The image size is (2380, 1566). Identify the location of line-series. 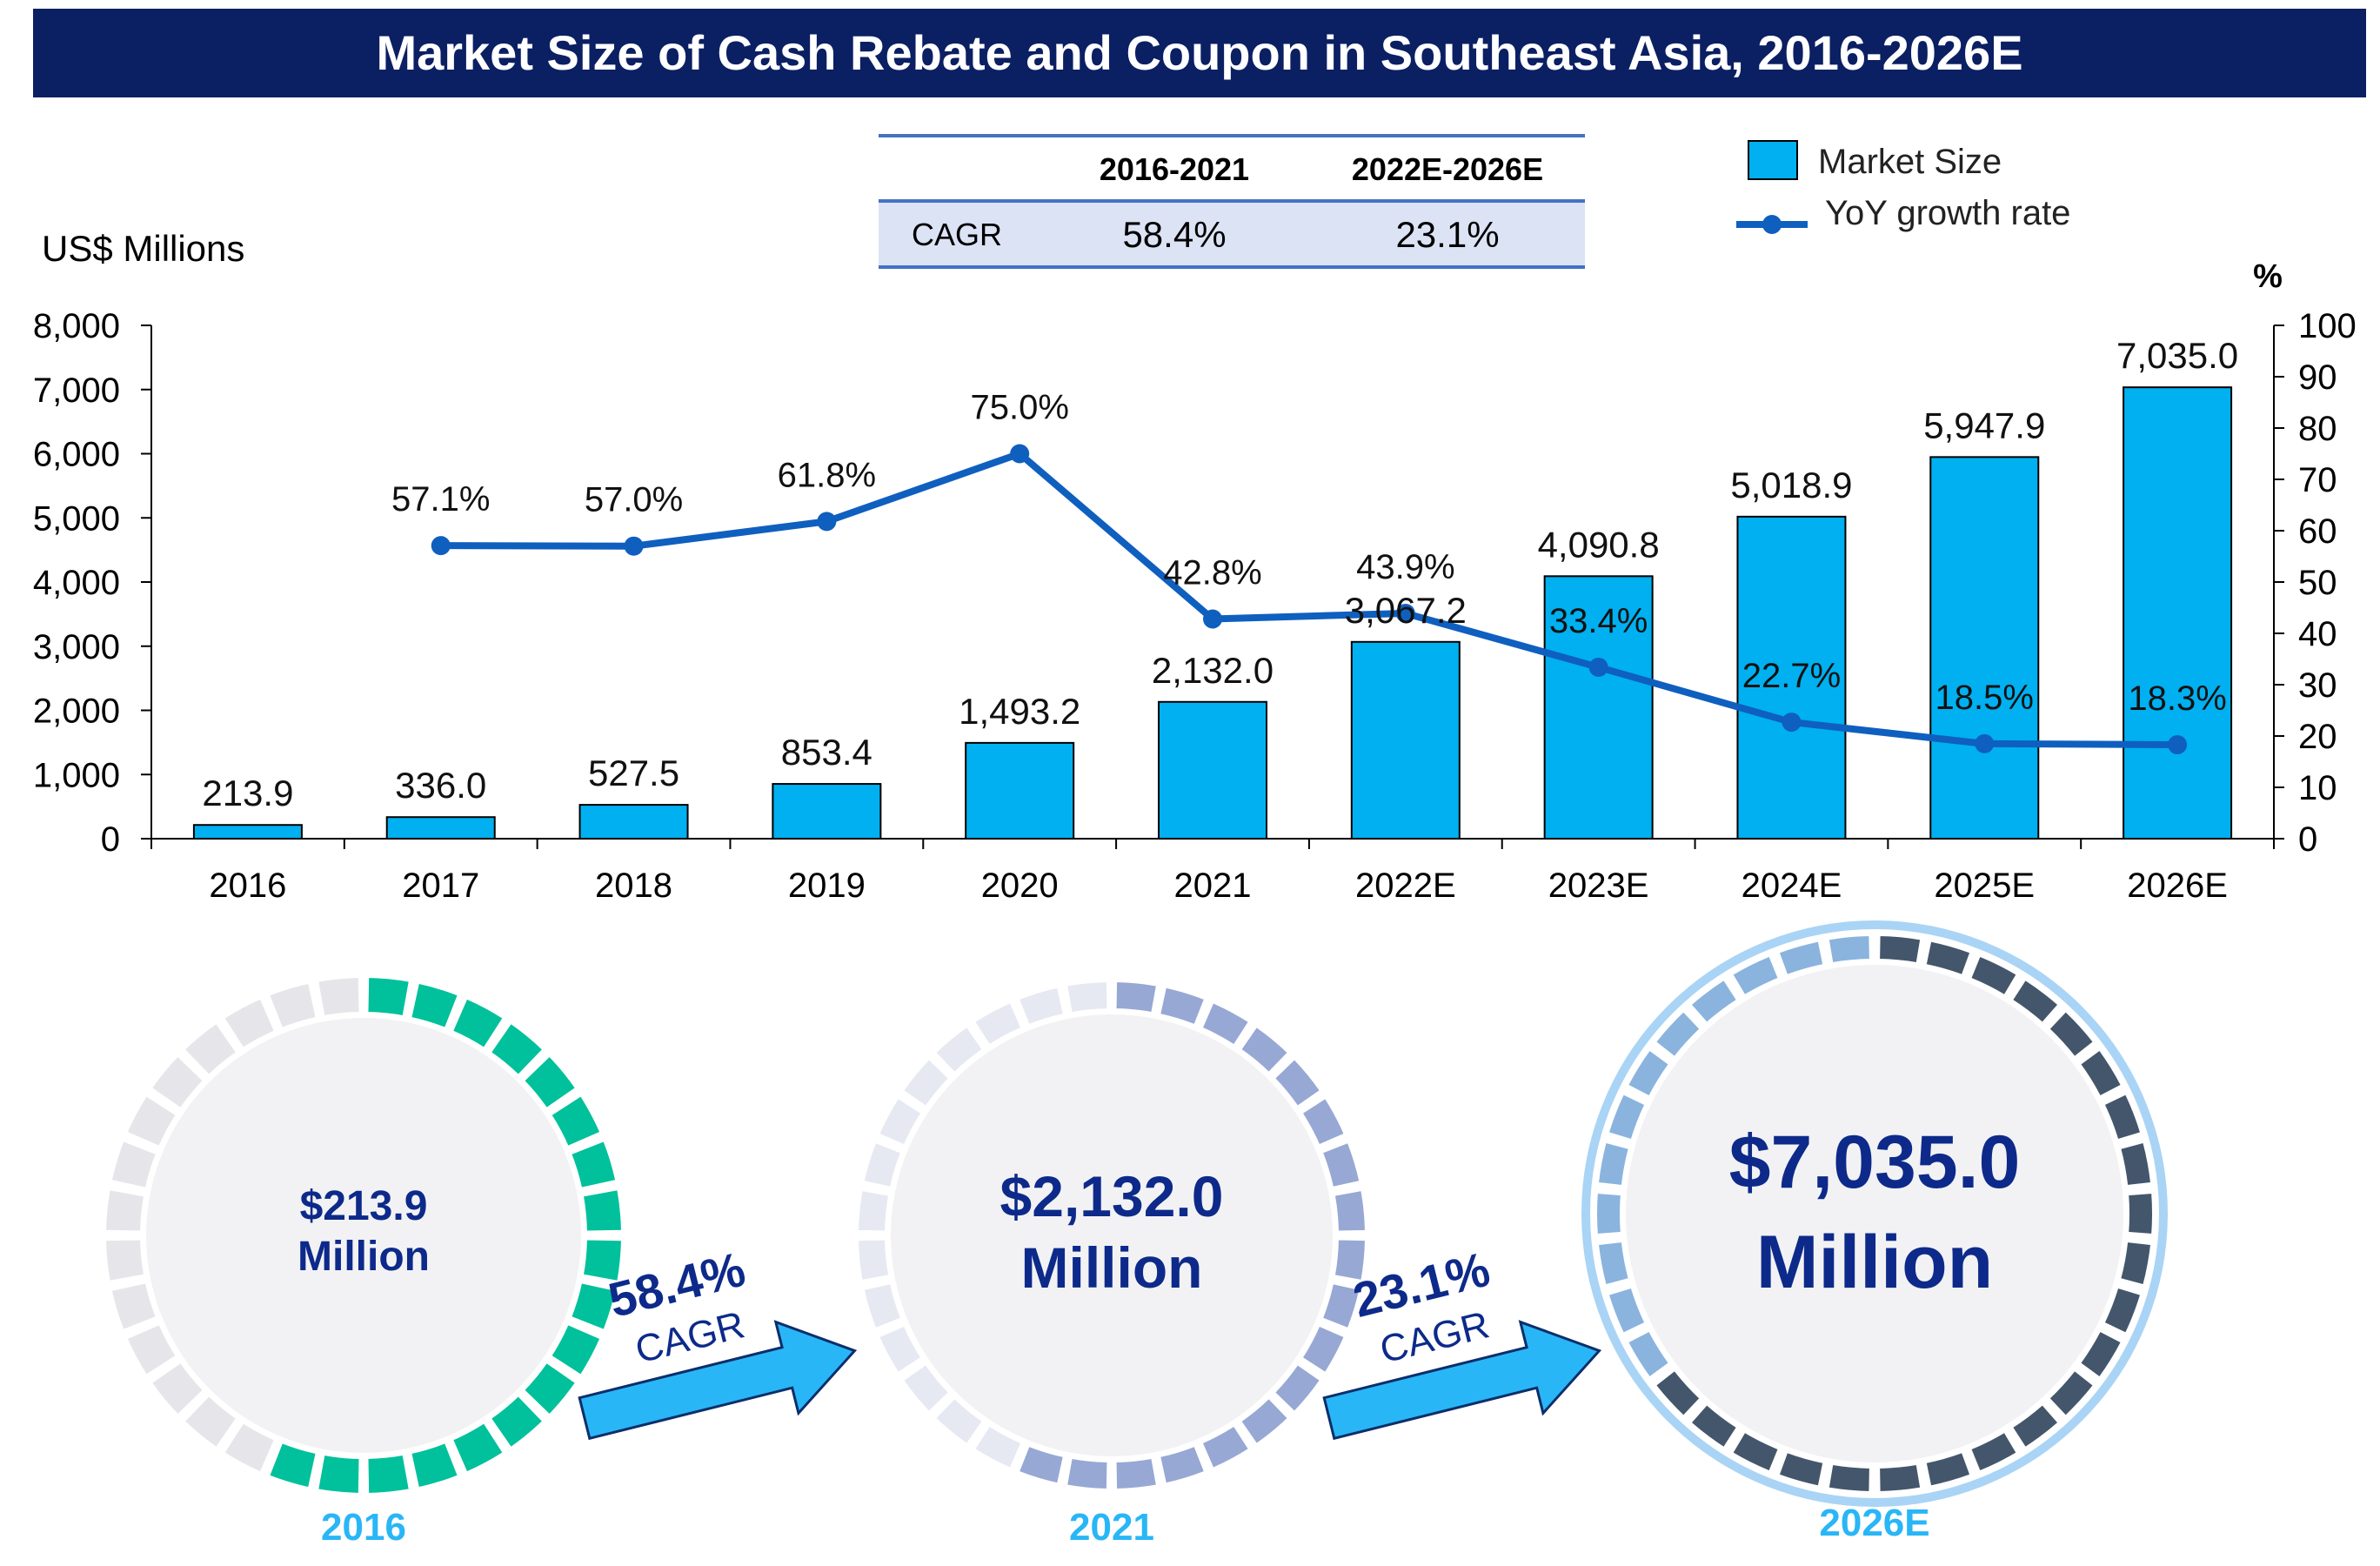
(1309, 599).